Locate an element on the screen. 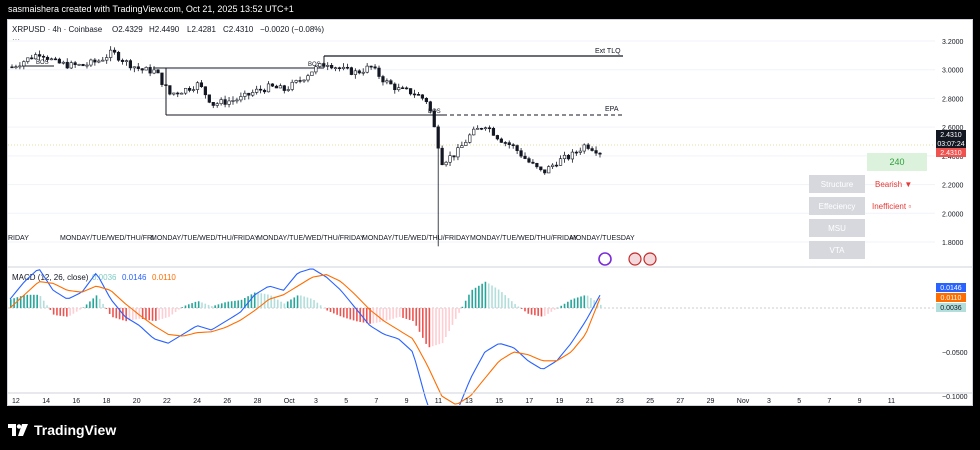  time-tick-label: 21 is located at coordinates (590, 401).